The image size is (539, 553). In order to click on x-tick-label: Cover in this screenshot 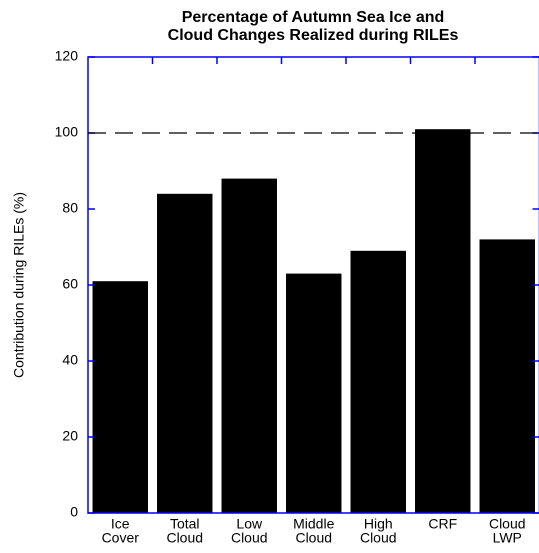, I will do `click(121, 538)`.